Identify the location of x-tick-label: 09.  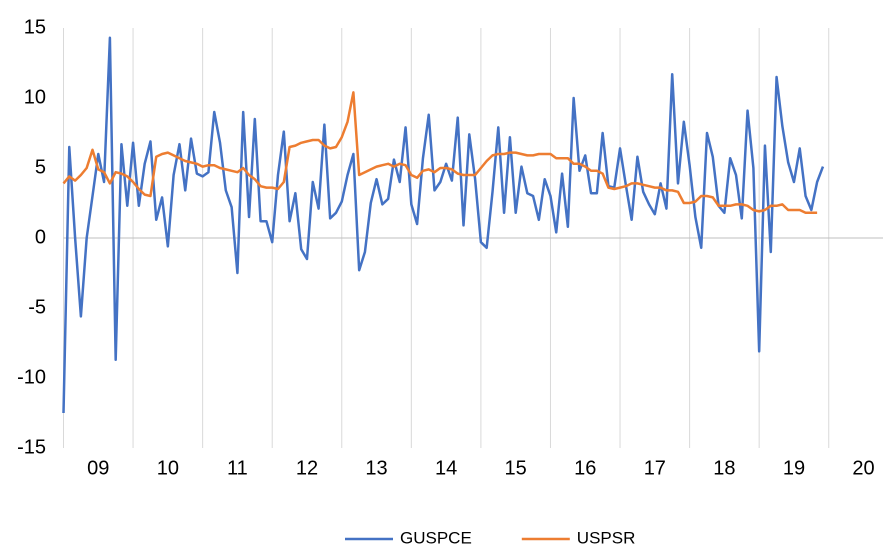
(98, 468).